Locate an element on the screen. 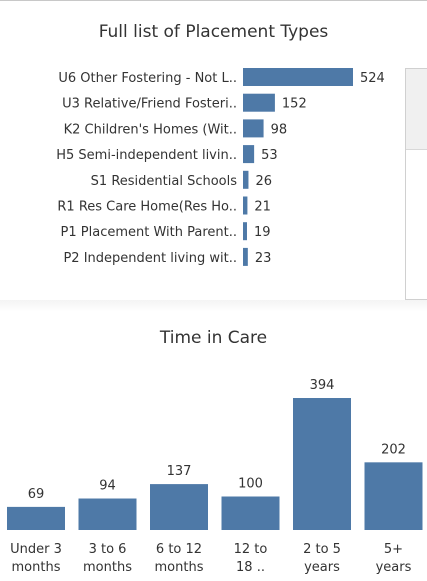  time-in-care-label: Under 3 is located at coordinates (36, 549).